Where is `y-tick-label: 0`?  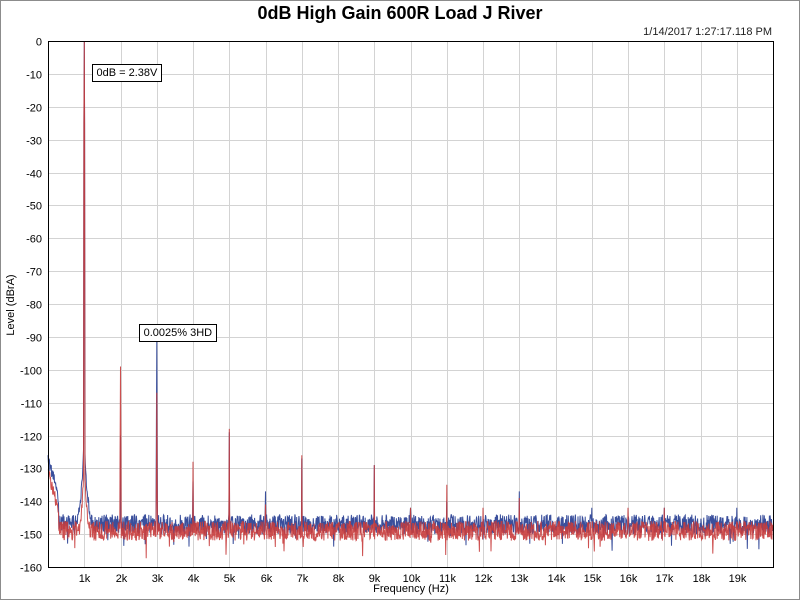 y-tick-label: 0 is located at coordinates (39, 43).